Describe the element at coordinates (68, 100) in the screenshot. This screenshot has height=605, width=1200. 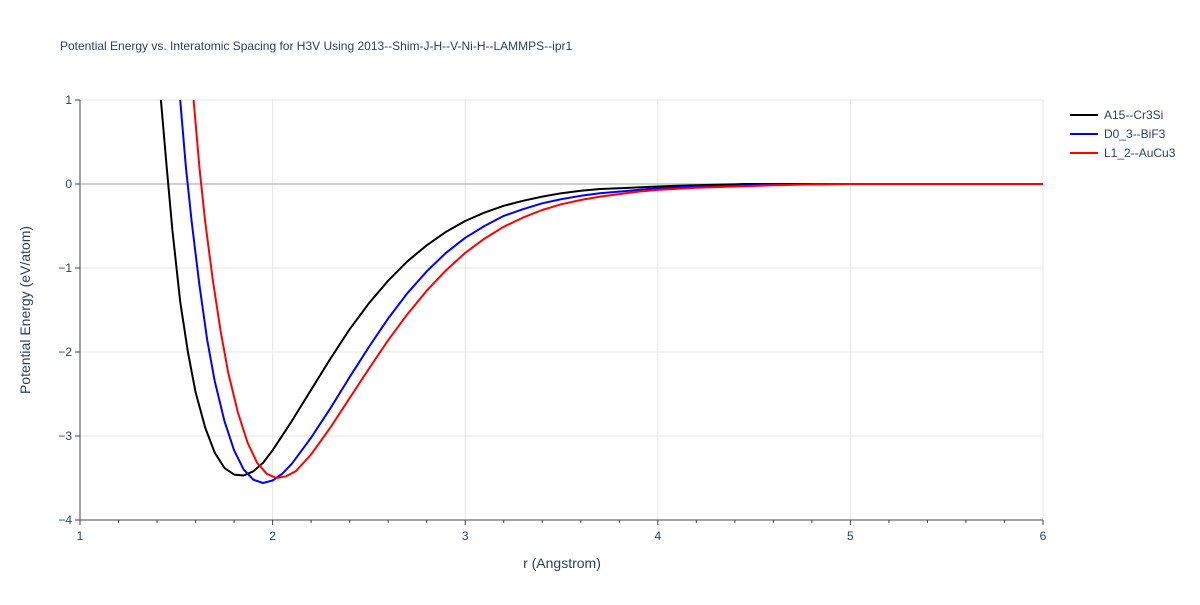
I see `y-tick-label: 1` at that location.